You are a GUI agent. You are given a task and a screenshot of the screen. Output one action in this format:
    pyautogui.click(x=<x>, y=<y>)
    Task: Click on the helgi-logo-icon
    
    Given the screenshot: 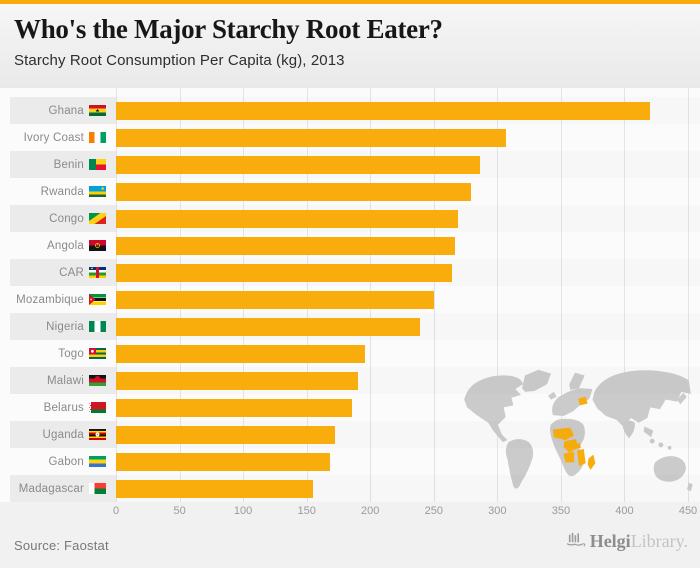 What is the action you would take?
    pyautogui.click(x=575, y=541)
    